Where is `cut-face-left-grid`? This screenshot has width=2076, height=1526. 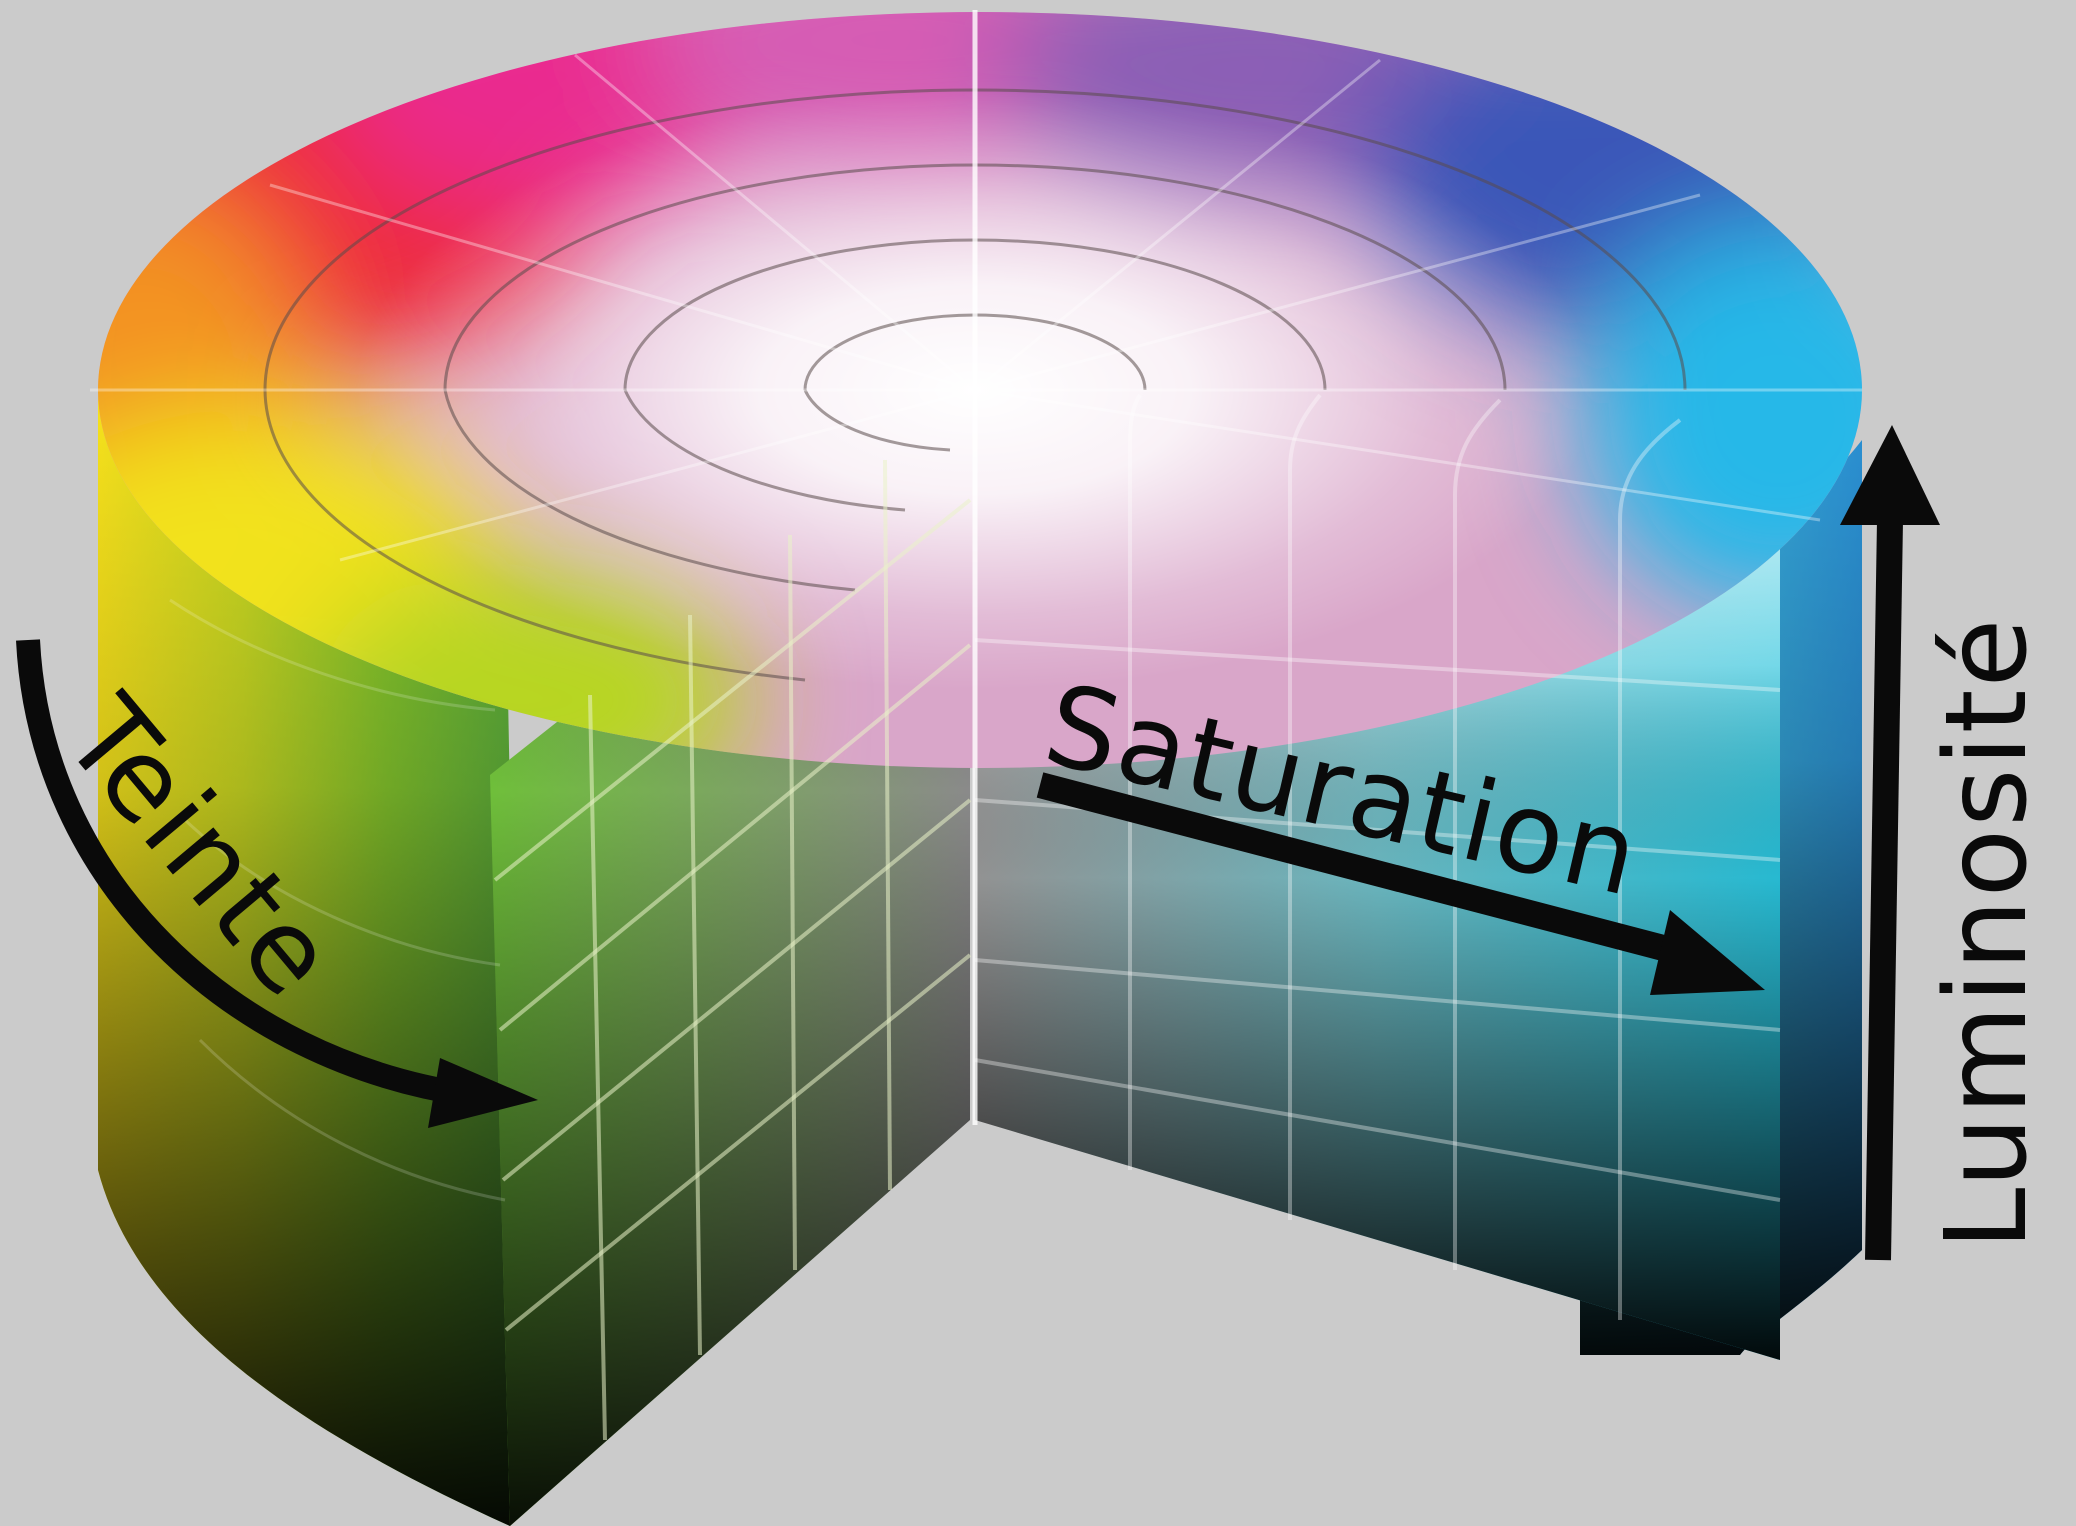
cut-face-left-grid is located at coordinates (732, 950).